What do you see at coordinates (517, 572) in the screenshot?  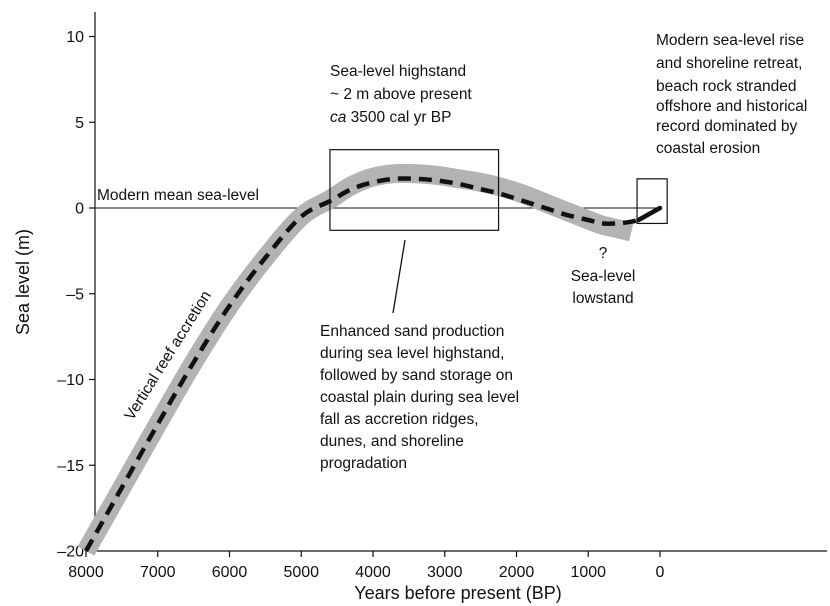 I see `x-tick-label: 2000` at bounding box center [517, 572].